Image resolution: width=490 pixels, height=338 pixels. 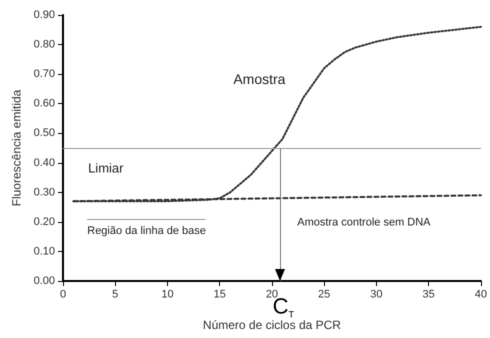 What do you see at coordinates (167, 294) in the screenshot?
I see `x-tick-label: 10` at bounding box center [167, 294].